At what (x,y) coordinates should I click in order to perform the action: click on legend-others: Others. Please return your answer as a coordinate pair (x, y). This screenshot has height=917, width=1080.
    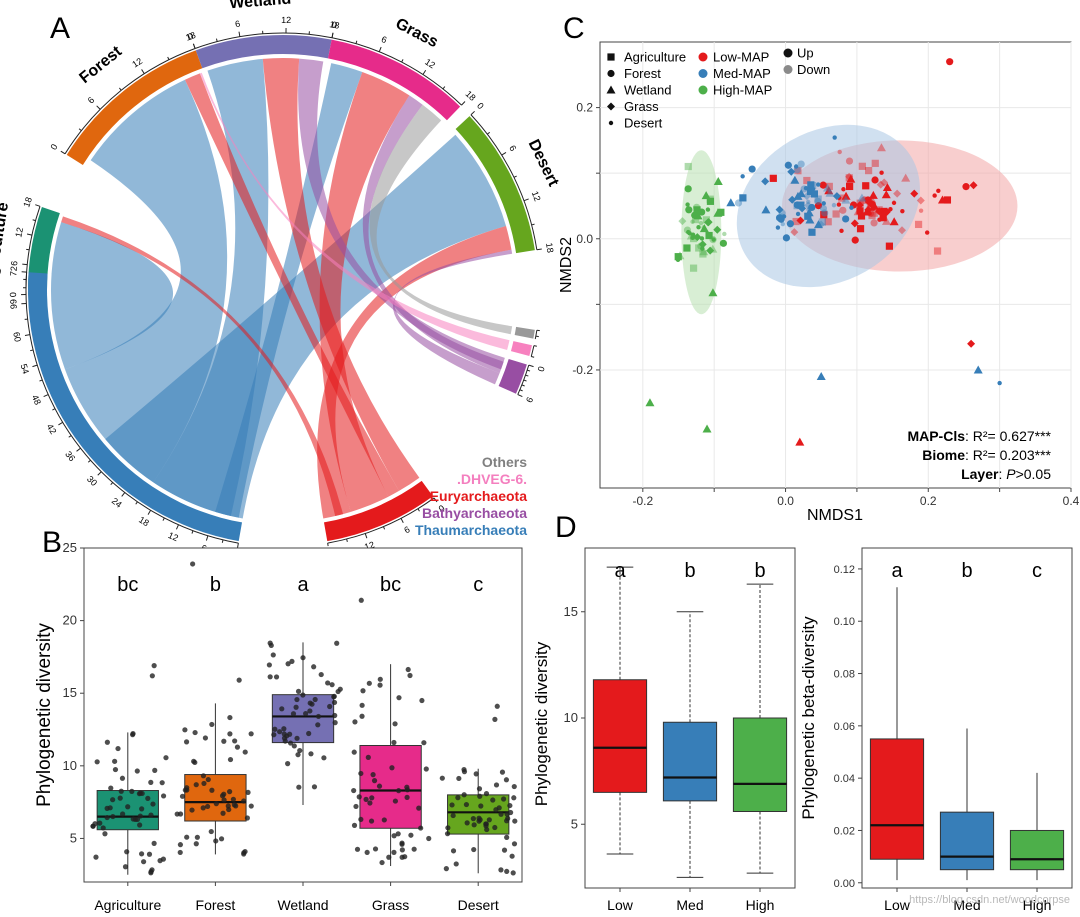
    Looking at the image, I should click on (504, 462).